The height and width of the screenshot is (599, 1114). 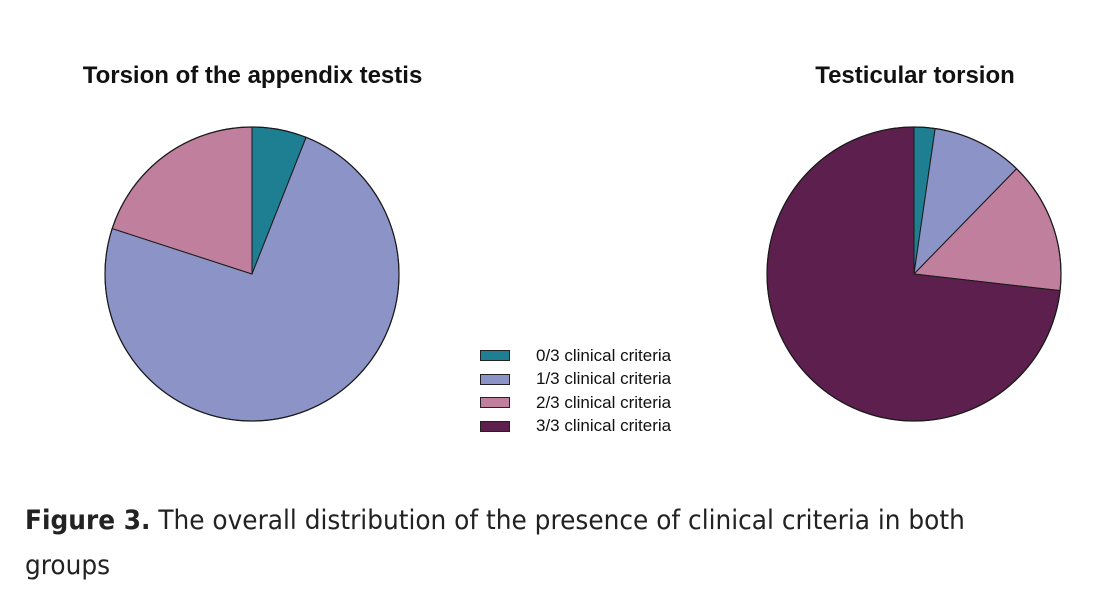 What do you see at coordinates (915, 75) in the screenshot?
I see `chart-title-testicular-torsion: Testicular torsion` at bounding box center [915, 75].